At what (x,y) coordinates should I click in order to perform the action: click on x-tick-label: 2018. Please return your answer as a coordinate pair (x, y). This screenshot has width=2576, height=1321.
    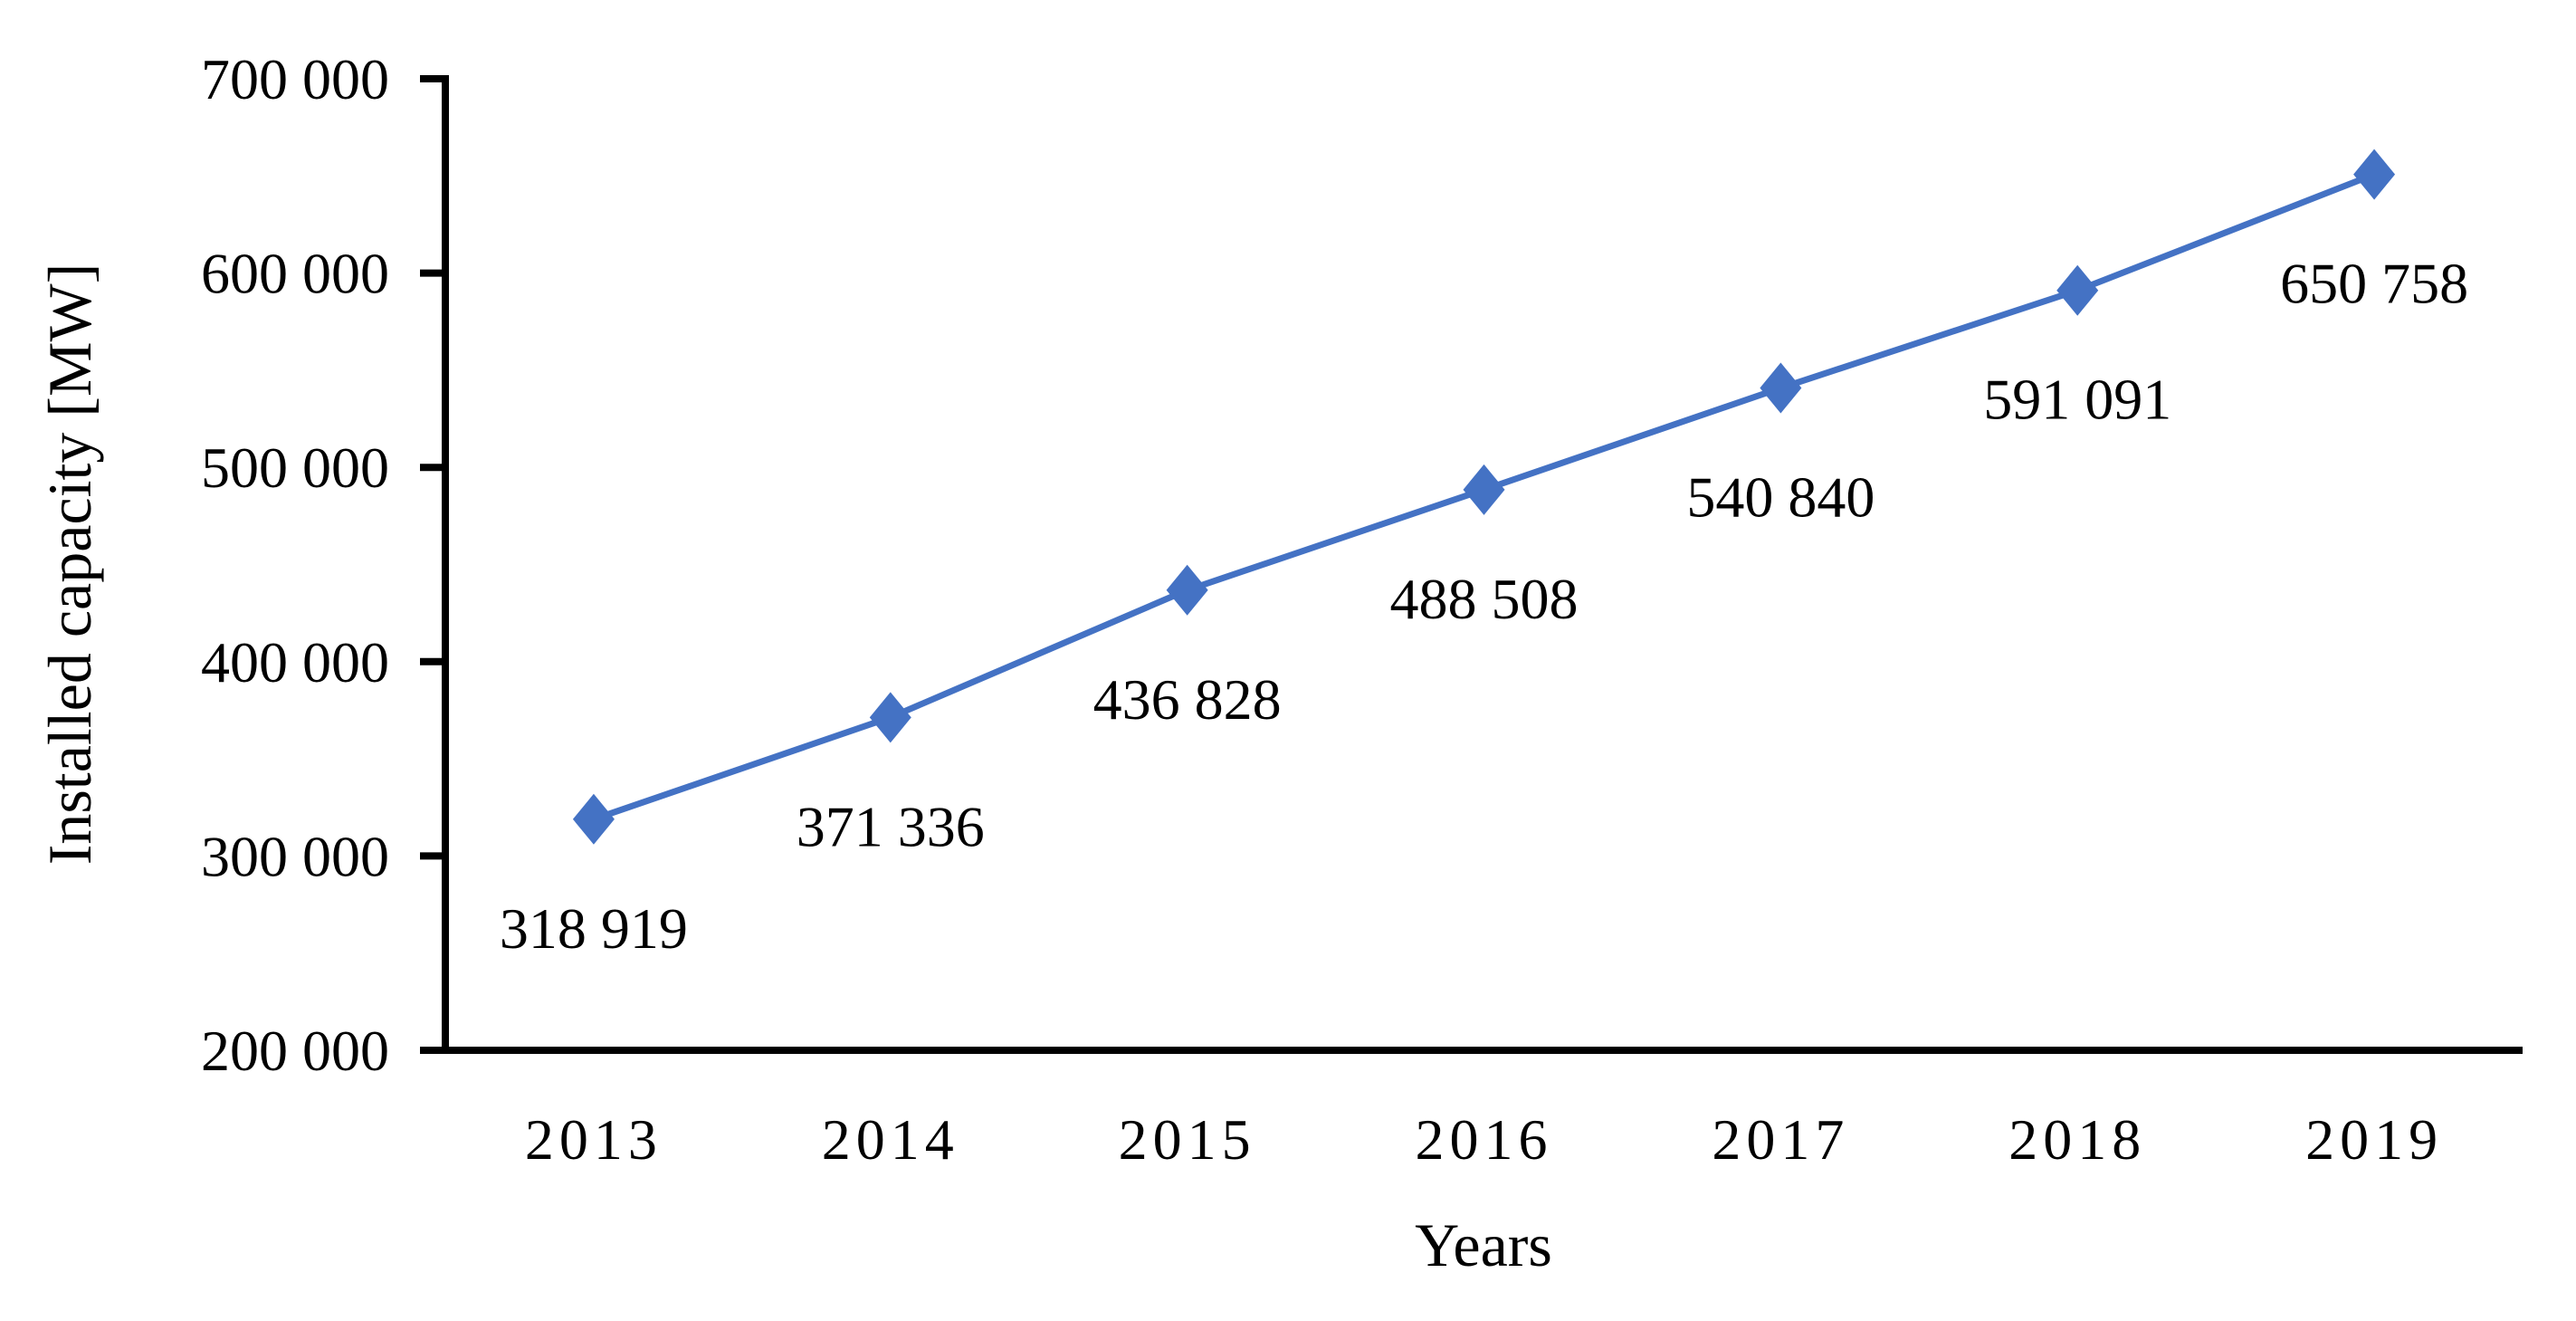
    Looking at the image, I should click on (2077, 1139).